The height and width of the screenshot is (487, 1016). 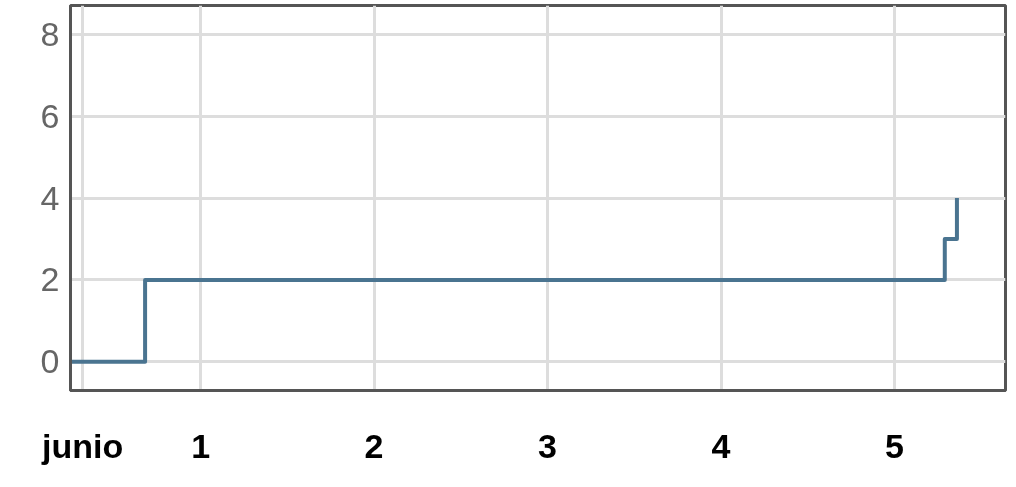 What do you see at coordinates (50, 33) in the screenshot?
I see `y-tick-label: 8` at bounding box center [50, 33].